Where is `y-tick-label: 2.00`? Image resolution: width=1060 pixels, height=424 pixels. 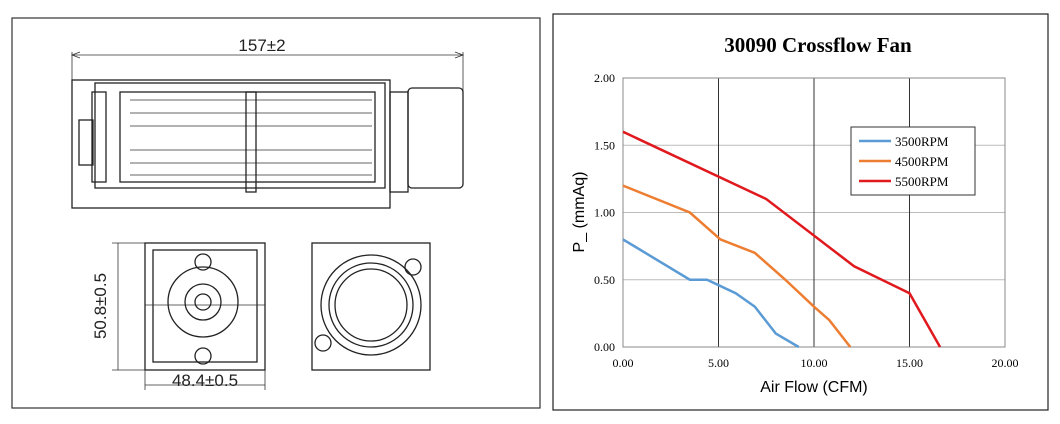 y-tick-label: 2.00 is located at coordinates (604, 78).